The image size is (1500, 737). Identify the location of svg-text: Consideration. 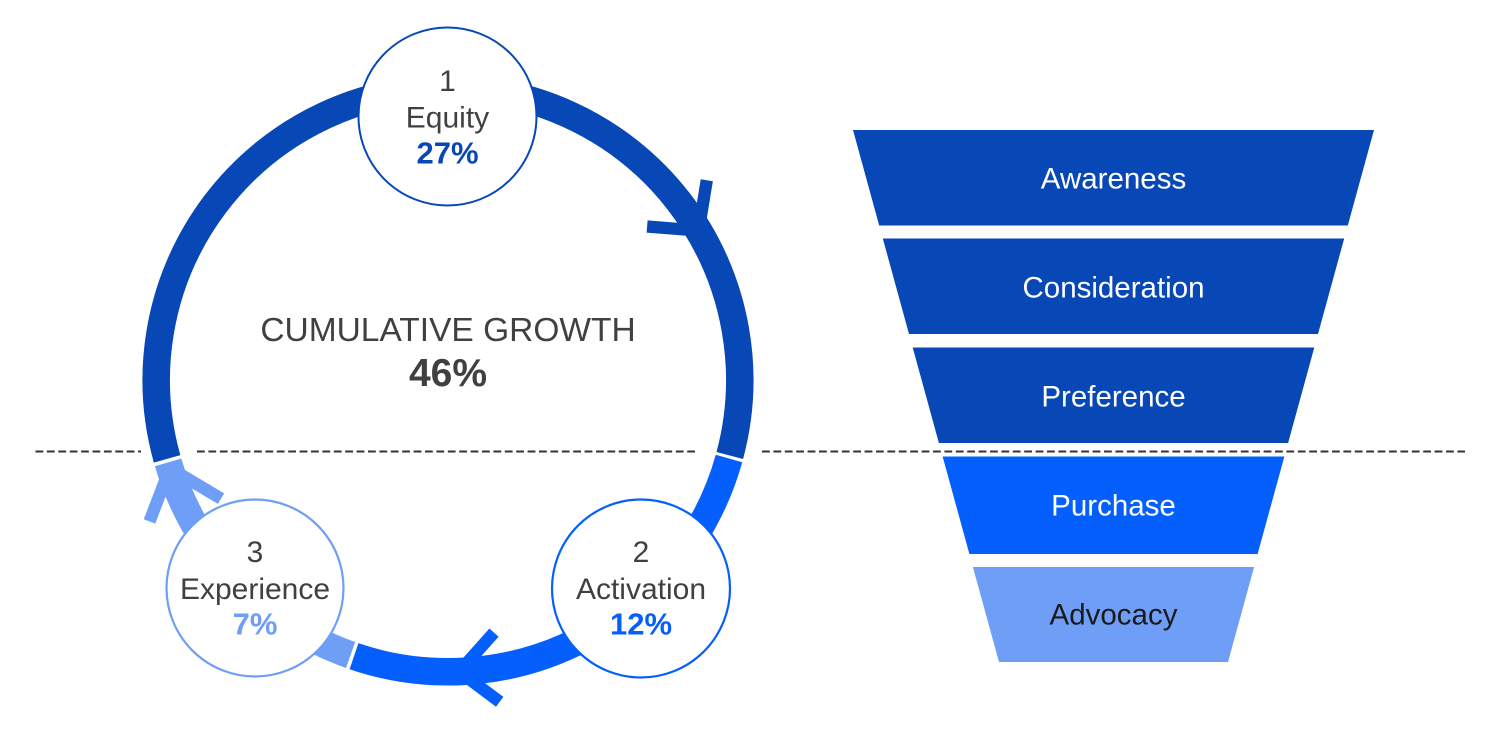
(1113, 288).